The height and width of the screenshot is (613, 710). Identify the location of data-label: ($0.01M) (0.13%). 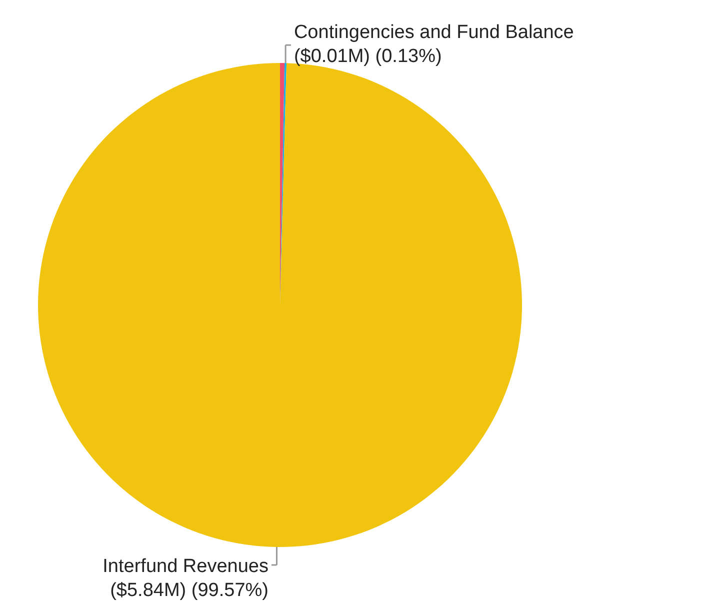
(368, 57).